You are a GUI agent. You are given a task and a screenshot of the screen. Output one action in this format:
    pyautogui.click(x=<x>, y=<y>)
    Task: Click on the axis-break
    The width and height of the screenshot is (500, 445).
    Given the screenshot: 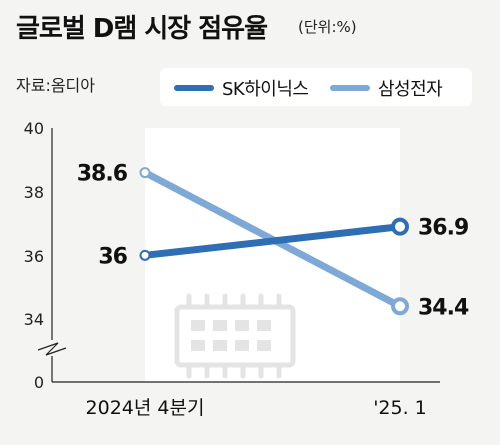 What is the action you would take?
    pyautogui.click(x=52, y=349)
    